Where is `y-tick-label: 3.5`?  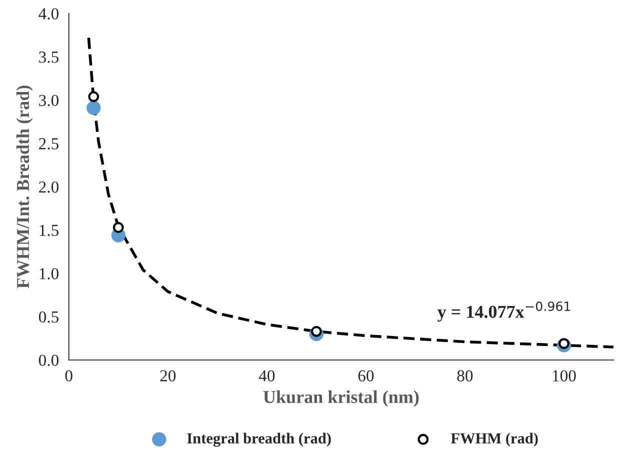 y-tick-label: 3.5 is located at coordinates (48, 57).